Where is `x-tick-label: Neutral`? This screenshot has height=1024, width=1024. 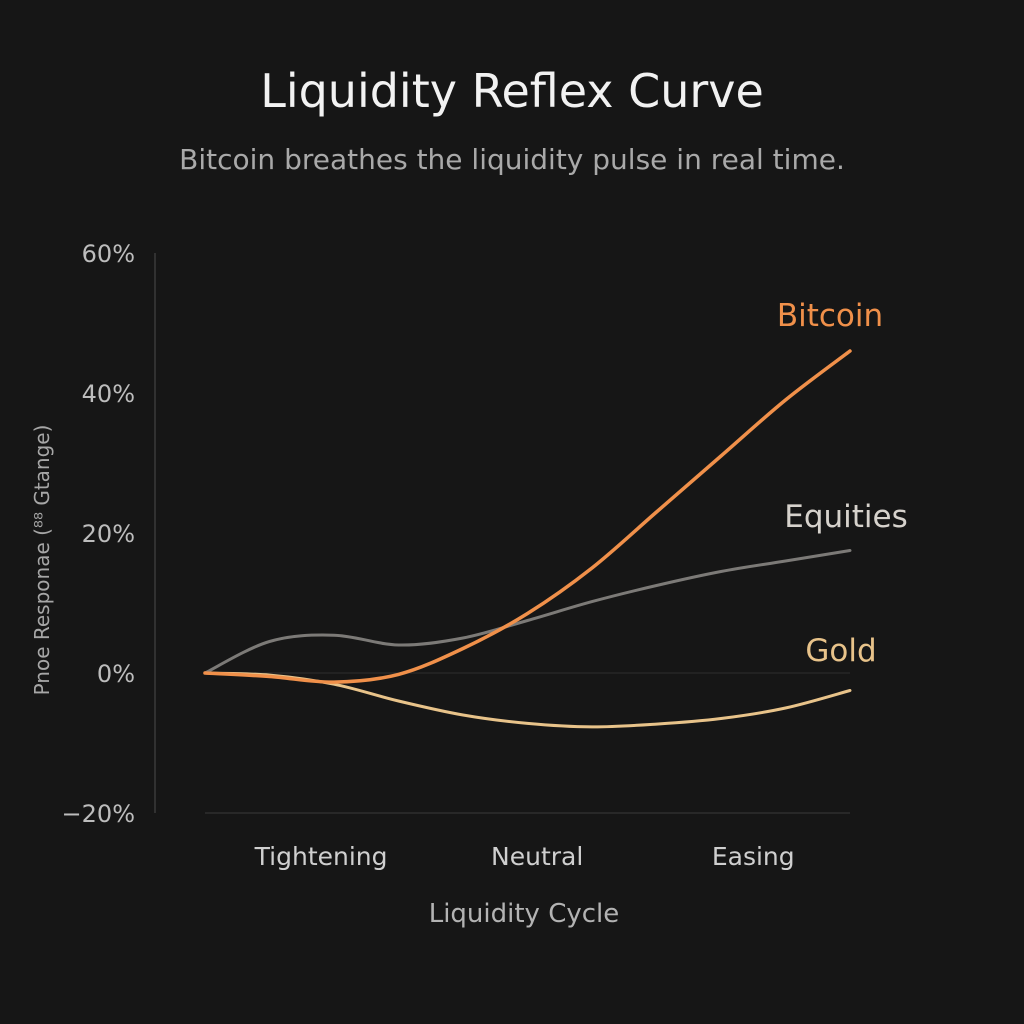 x-tick-label: Neutral is located at coordinates (537, 856).